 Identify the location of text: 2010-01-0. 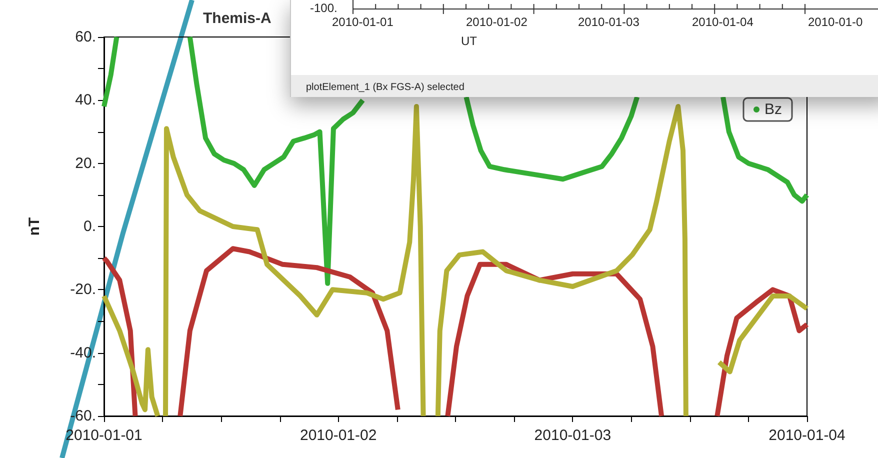
(835, 22).